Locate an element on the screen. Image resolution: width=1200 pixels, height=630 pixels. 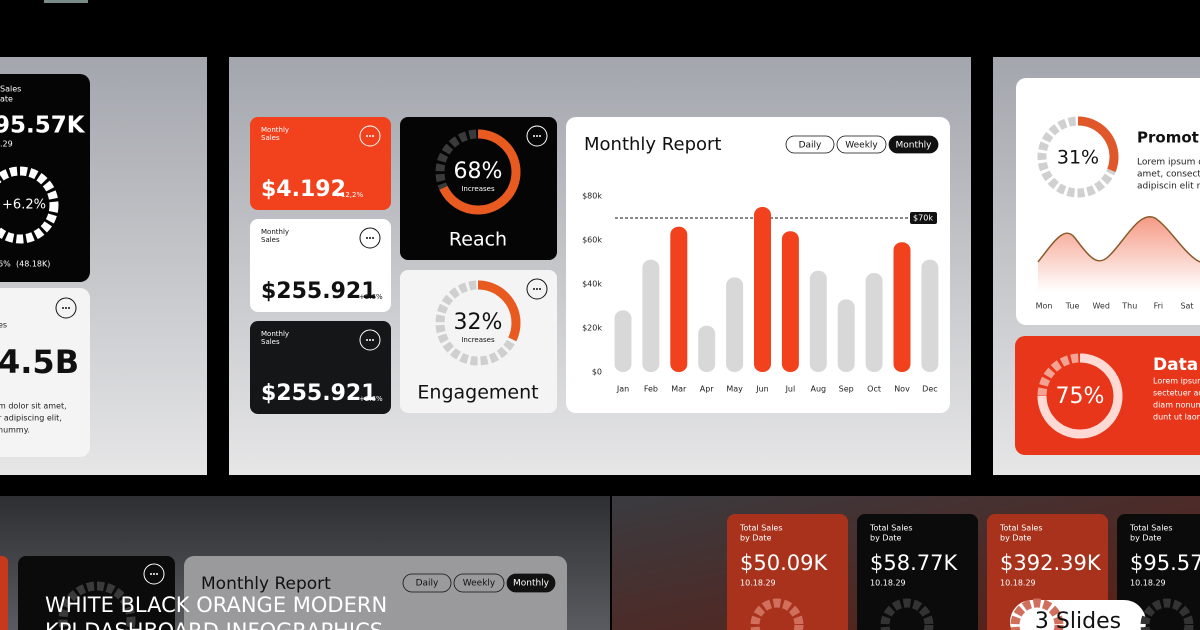
label: Data is located at coordinates (1175, 365).